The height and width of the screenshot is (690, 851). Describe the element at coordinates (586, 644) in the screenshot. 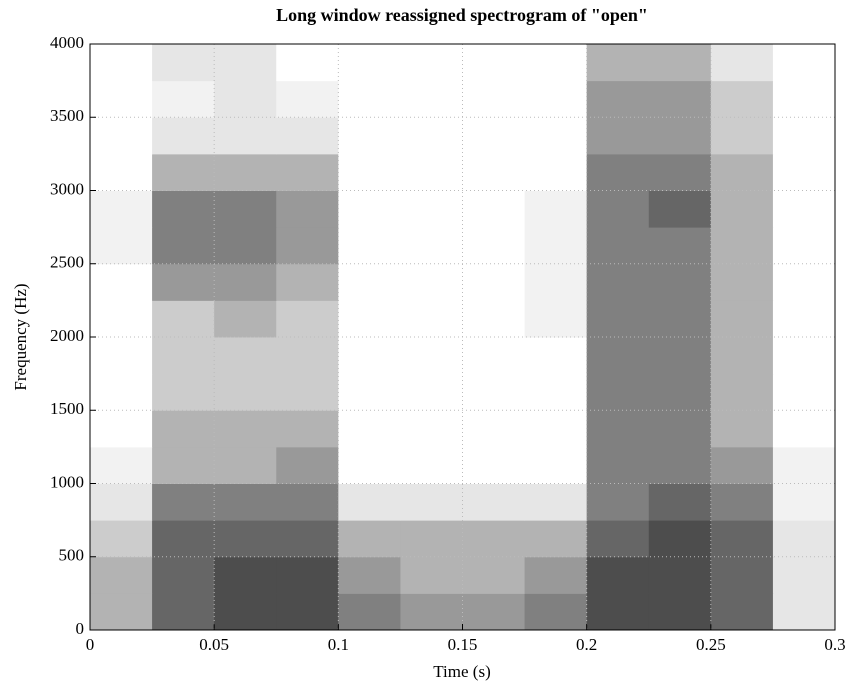

I see `x-tick-label: 0.2` at that location.